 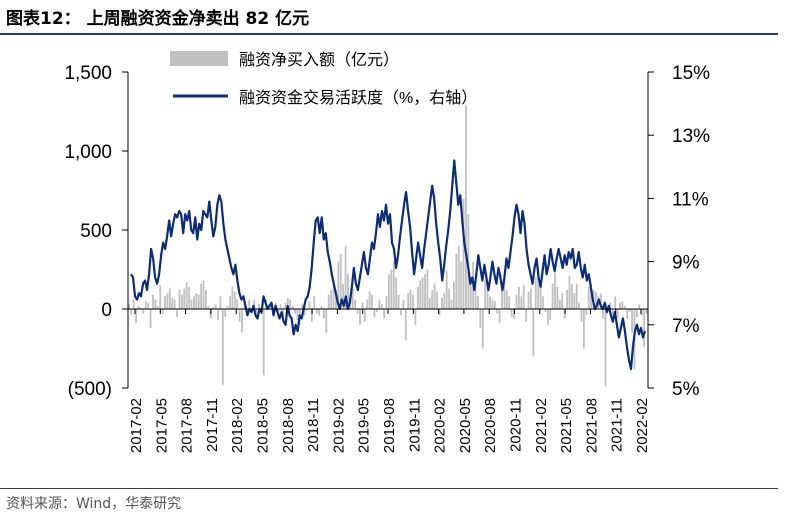 I want to click on x-tick-label: 2019-08, so click(x=389, y=425).